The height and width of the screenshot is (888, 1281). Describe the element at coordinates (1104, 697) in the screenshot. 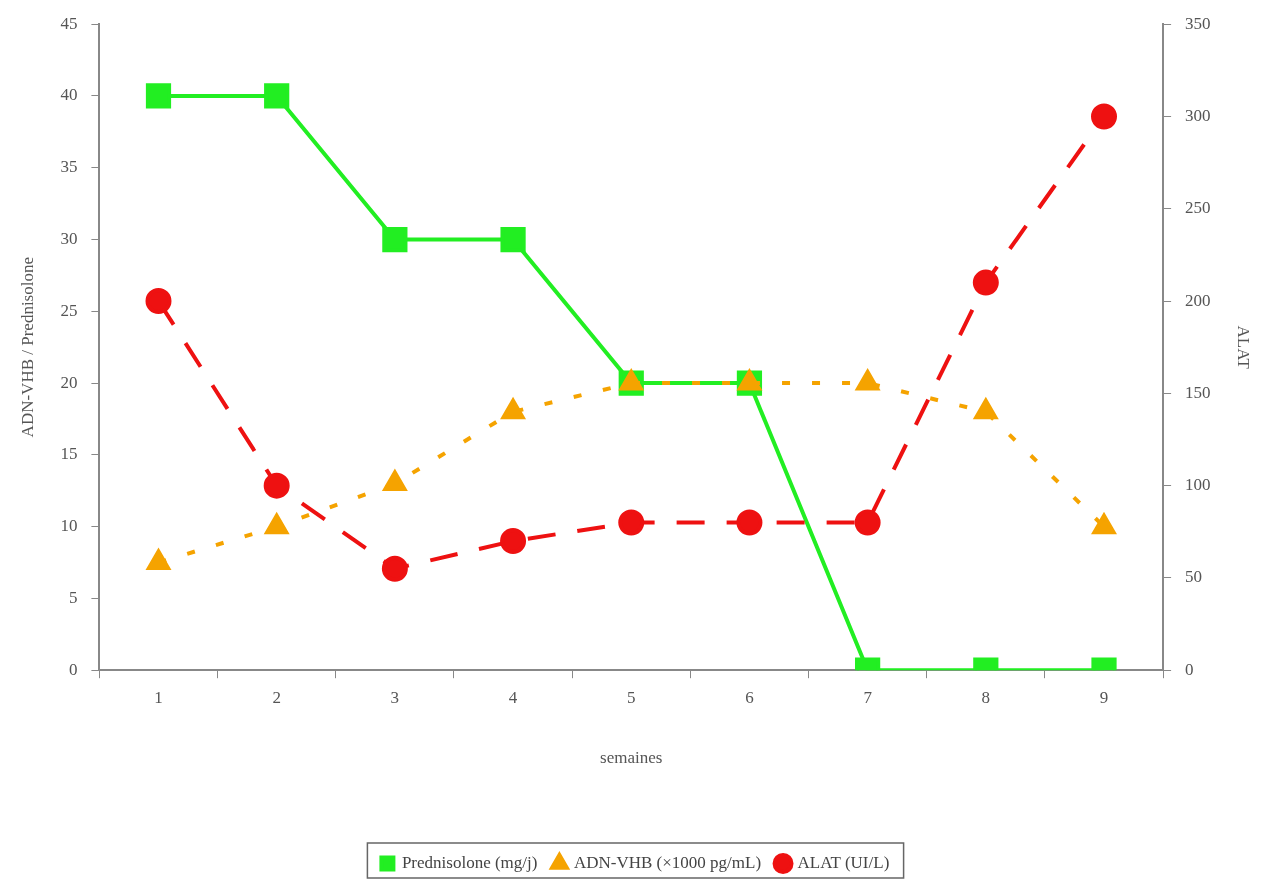

I see `x-tick-label: 9` at that location.